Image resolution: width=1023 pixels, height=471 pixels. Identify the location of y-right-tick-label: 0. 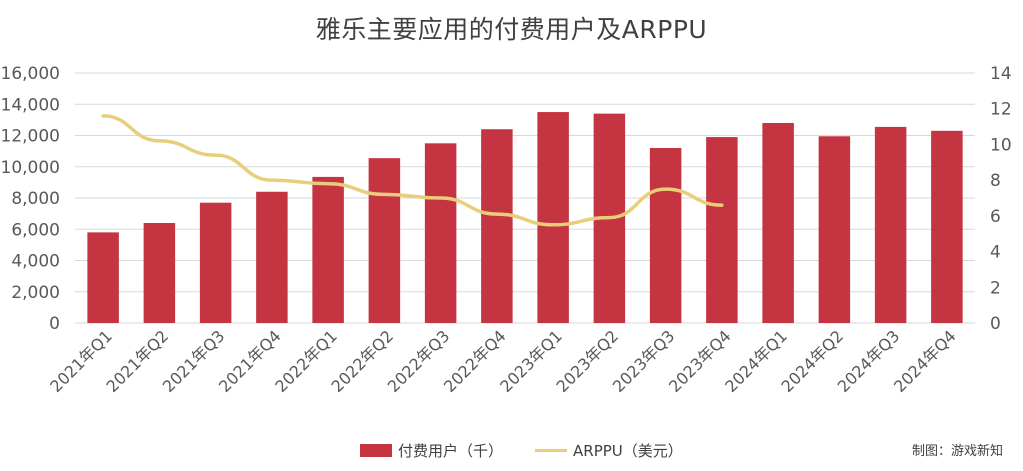
(995, 324).